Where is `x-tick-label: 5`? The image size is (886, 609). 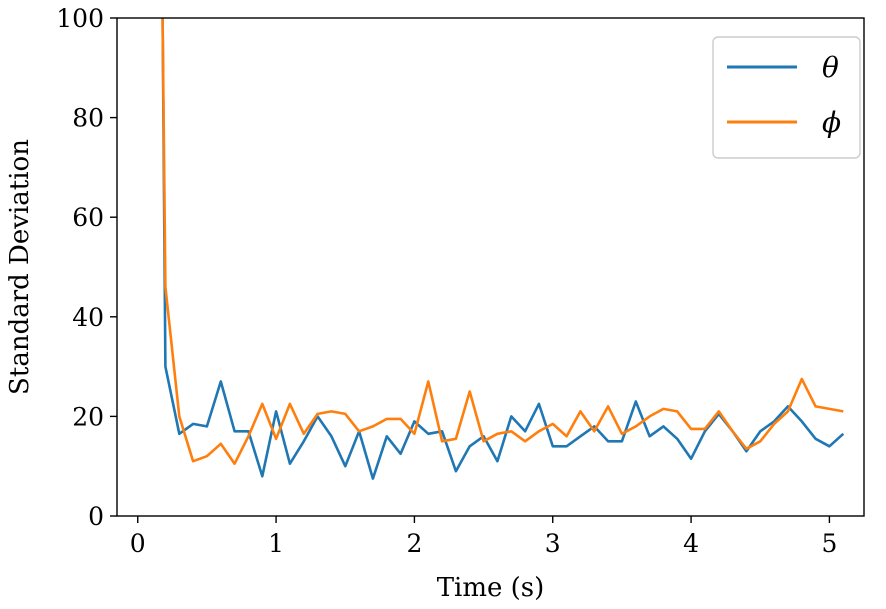
x-tick-label: 5 is located at coordinates (829, 543).